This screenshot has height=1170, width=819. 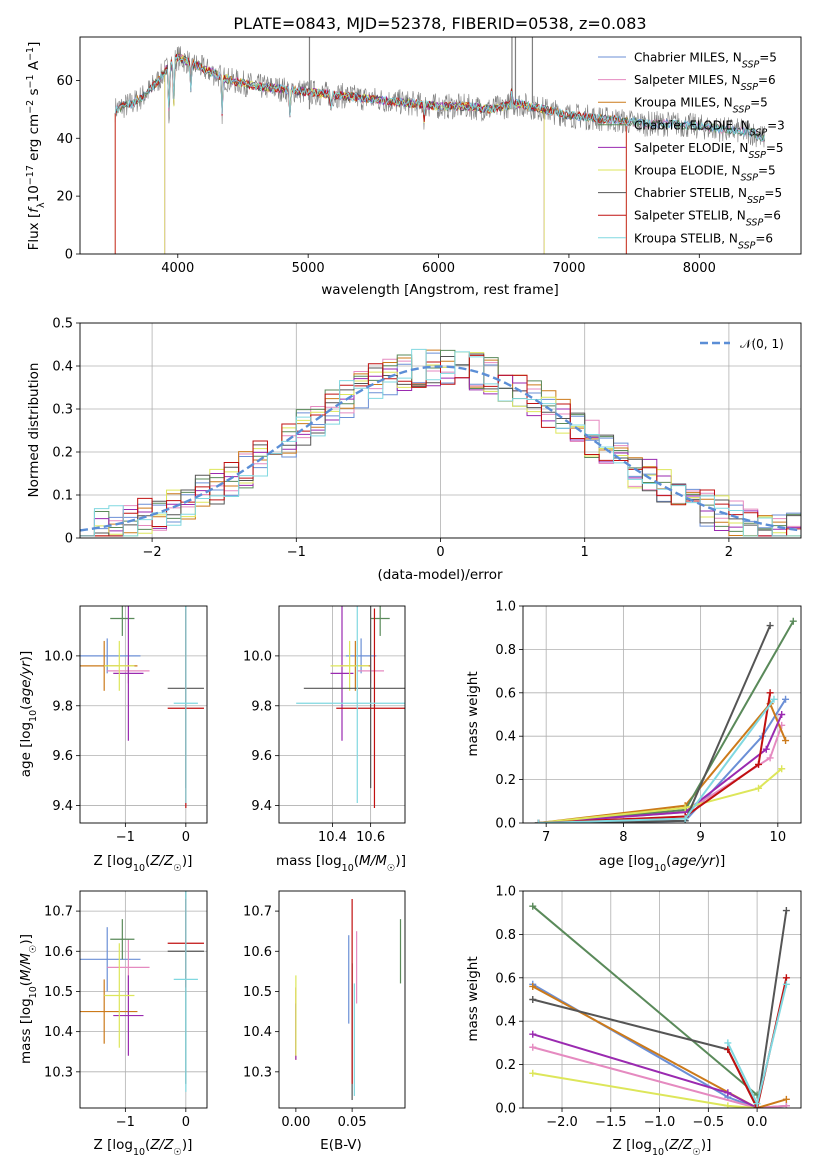 I want to click on weight-line-ChabrierELODIE, so click(x=645, y=1000).